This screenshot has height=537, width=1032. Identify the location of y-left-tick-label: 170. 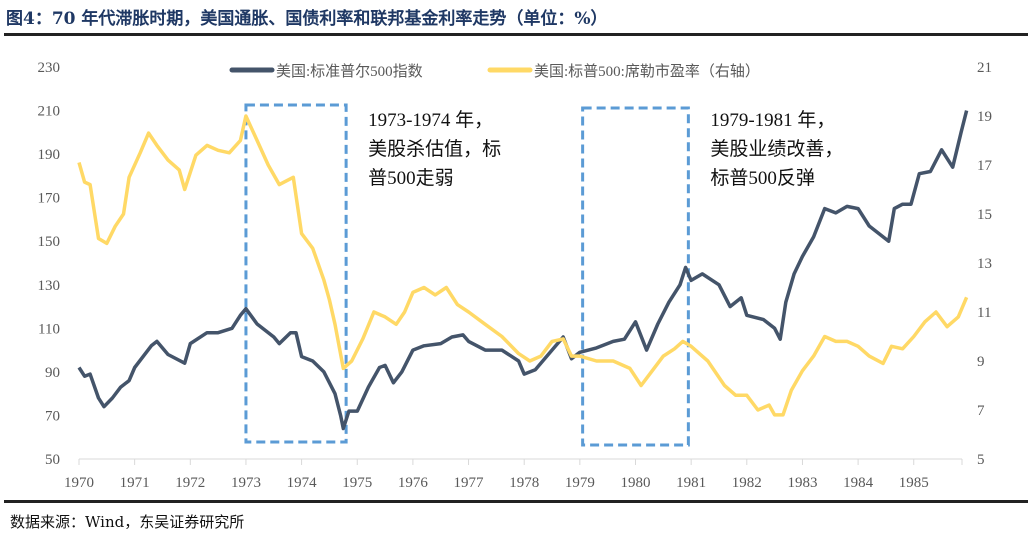
(49, 199).